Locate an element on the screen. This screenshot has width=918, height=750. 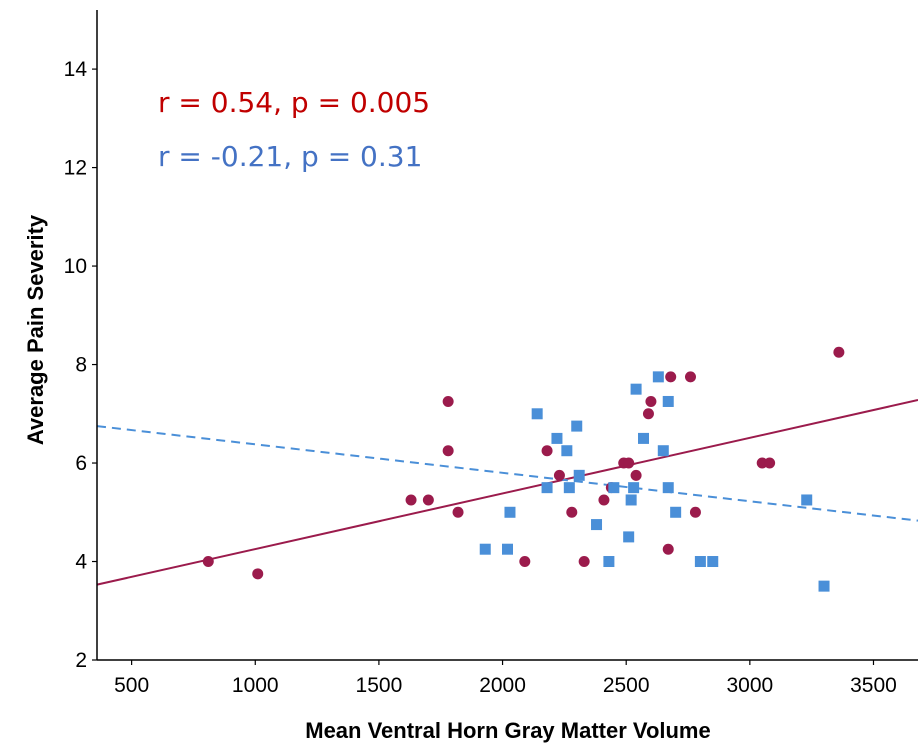
y-tick-label: 2 is located at coordinates (81, 660).